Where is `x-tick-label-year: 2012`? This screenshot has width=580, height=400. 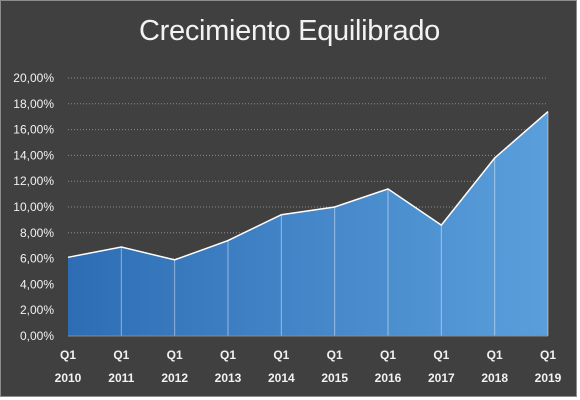
x-tick-label-year: 2012 is located at coordinates (174, 378).